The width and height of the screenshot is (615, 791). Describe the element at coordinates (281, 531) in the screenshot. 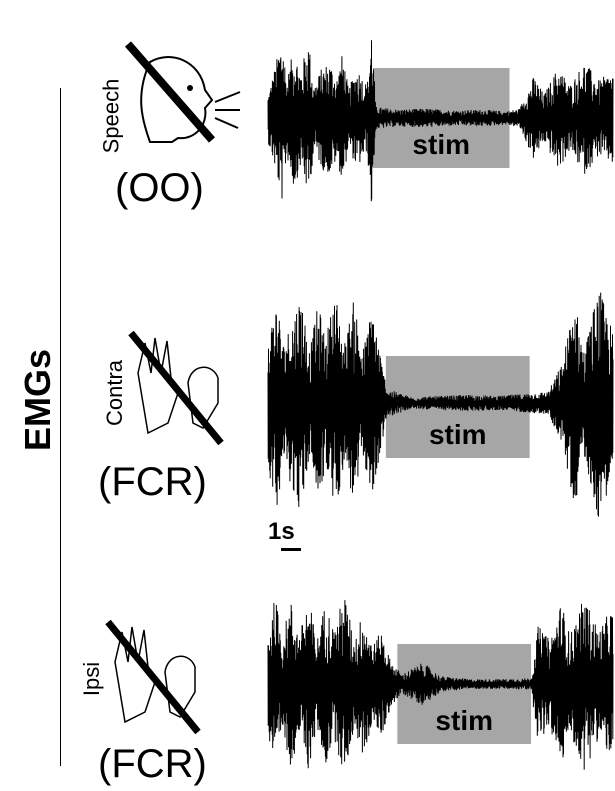

I see `scale-bar-label: 1s` at that location.